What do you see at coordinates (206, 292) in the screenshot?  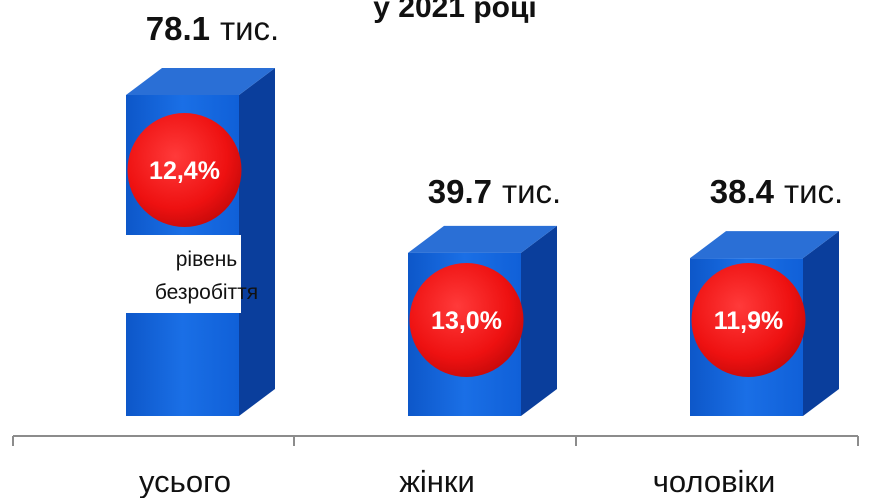 I see `rate-note-line-2: безробіття` at bounding box center [206, 292].